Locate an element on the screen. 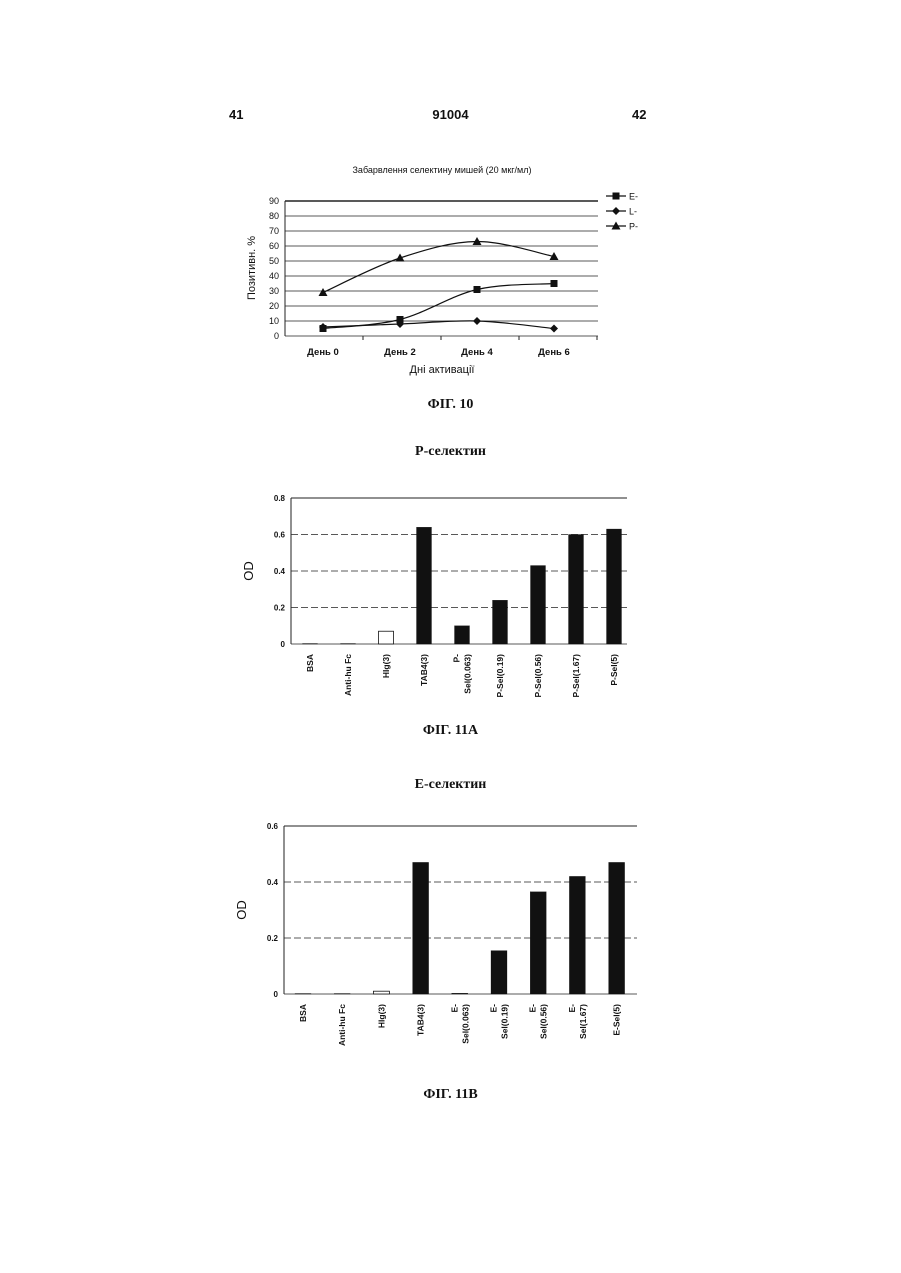 The width and height of the screenshot is (901, 1273). y-tick-label: 40 is located at coordinates (274, 276).